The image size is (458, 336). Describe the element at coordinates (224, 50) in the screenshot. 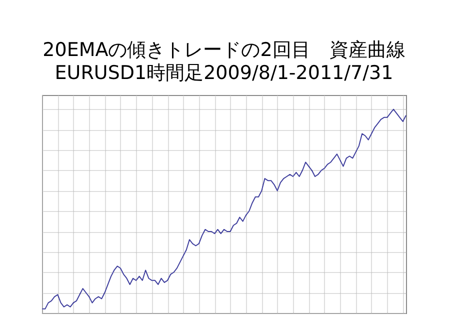

I see `chart-title: 20EMAの傾きトレードの2回目 資産曲線` at that location.